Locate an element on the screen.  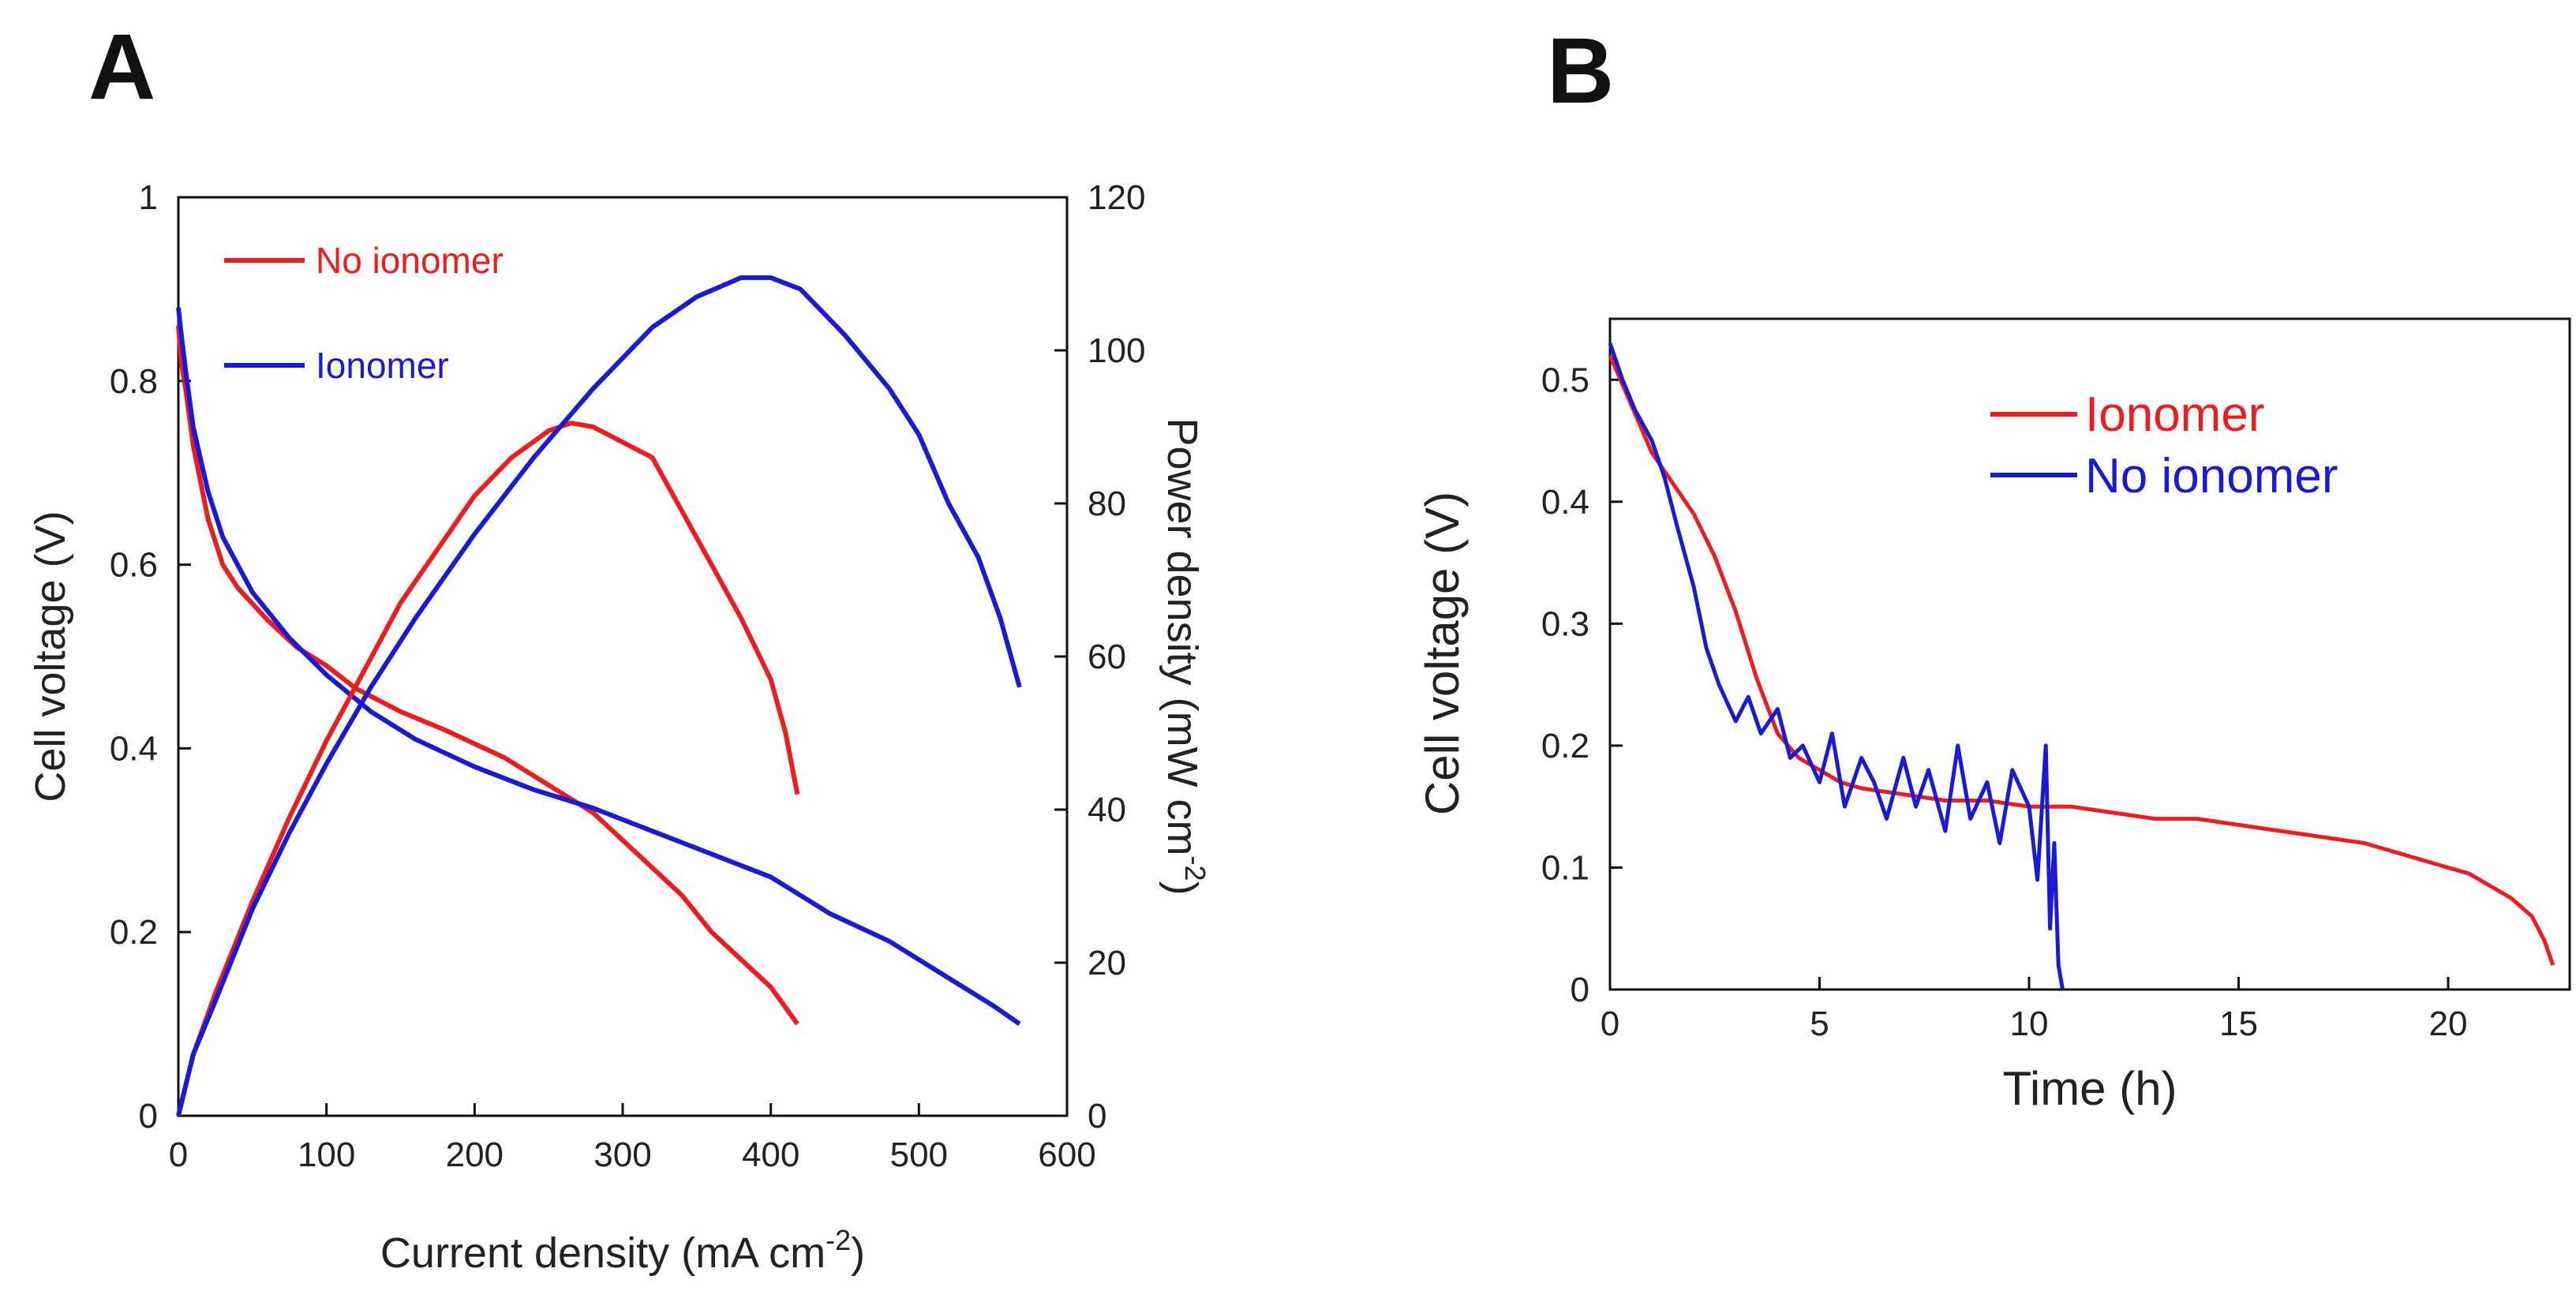
chart-a-x-tick-label: 500 is located at coordinates (919, 1155).